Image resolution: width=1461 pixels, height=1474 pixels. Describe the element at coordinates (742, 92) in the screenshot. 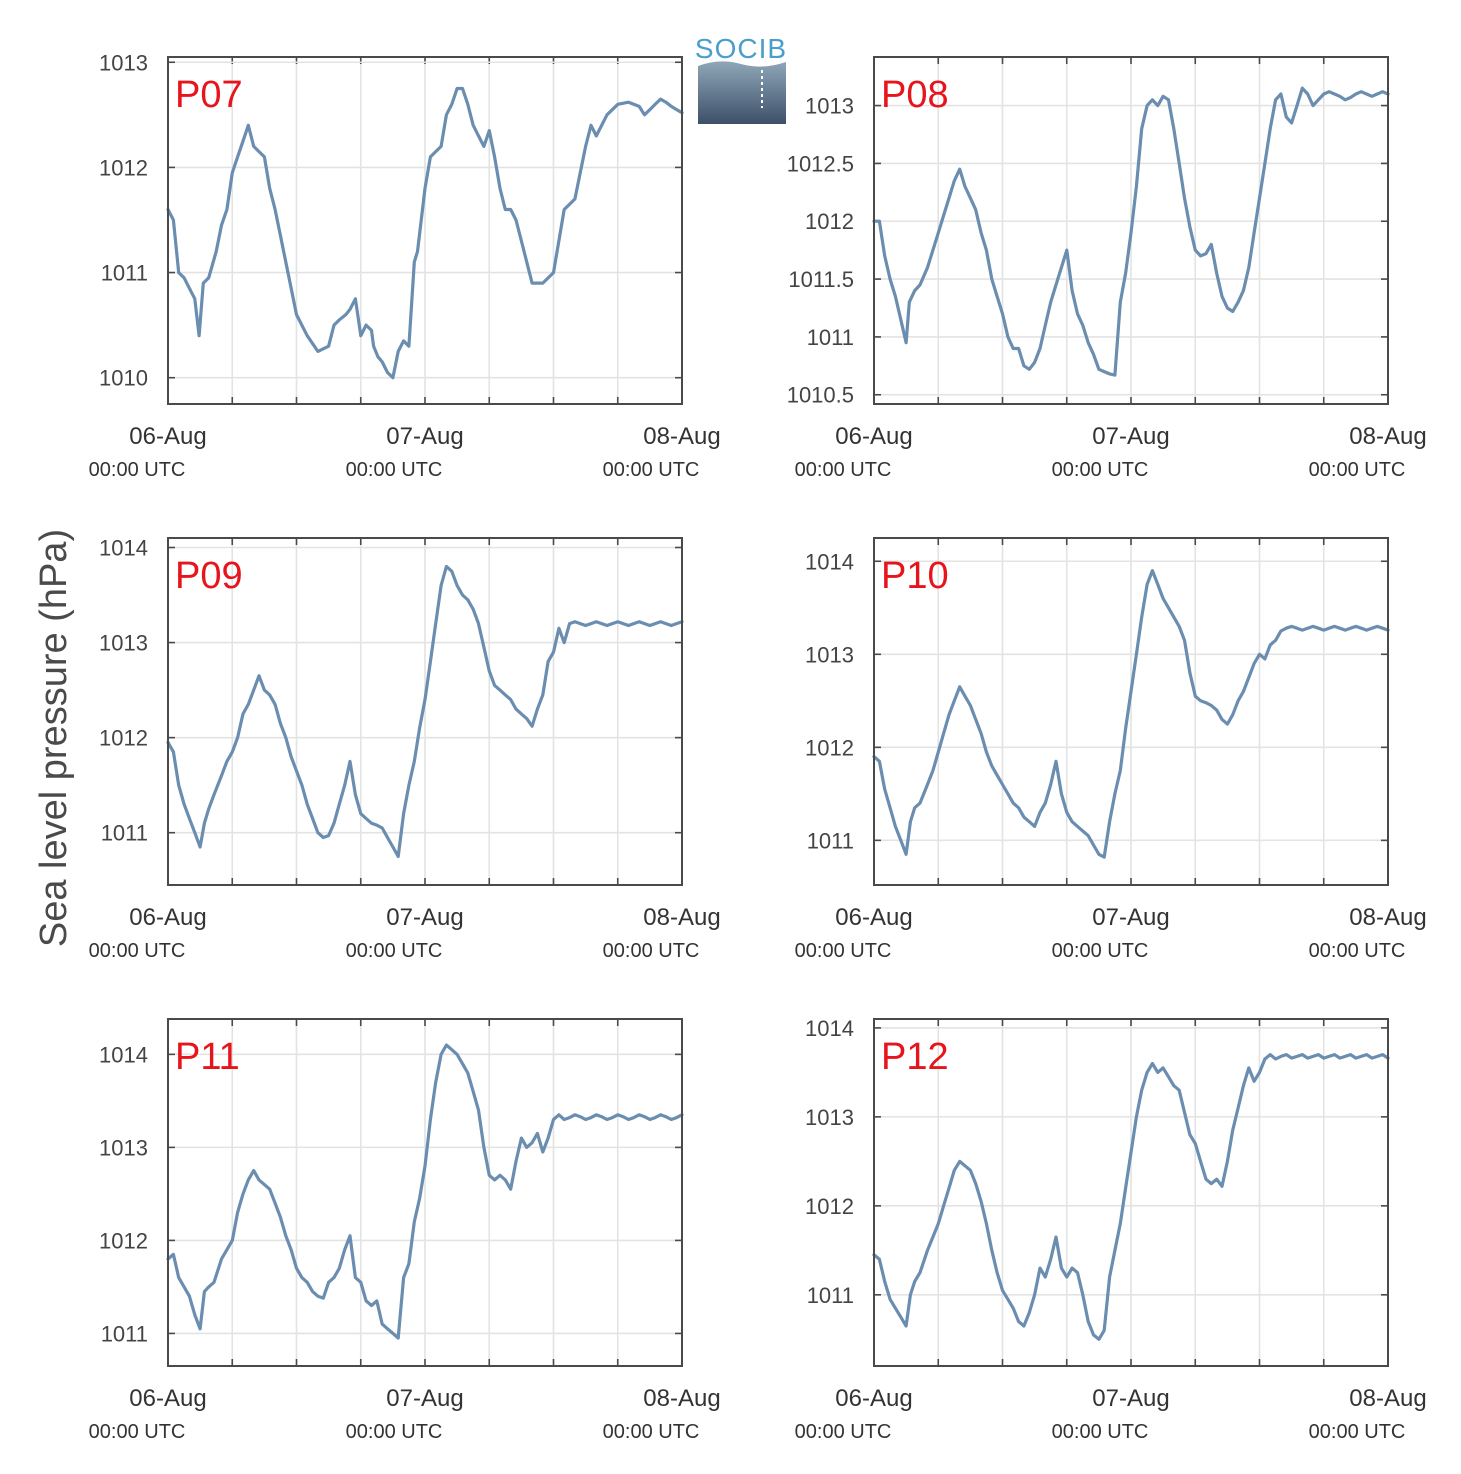

I see `socib-logo-wave-icon` at that location.